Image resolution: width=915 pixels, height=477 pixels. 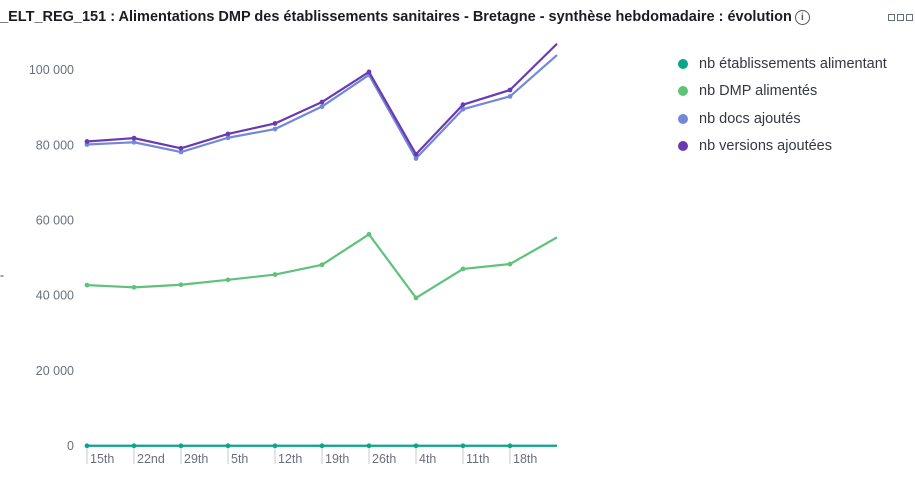 I want to click on legend-item: nb DMP alimentés, so click(x=782, y=92).